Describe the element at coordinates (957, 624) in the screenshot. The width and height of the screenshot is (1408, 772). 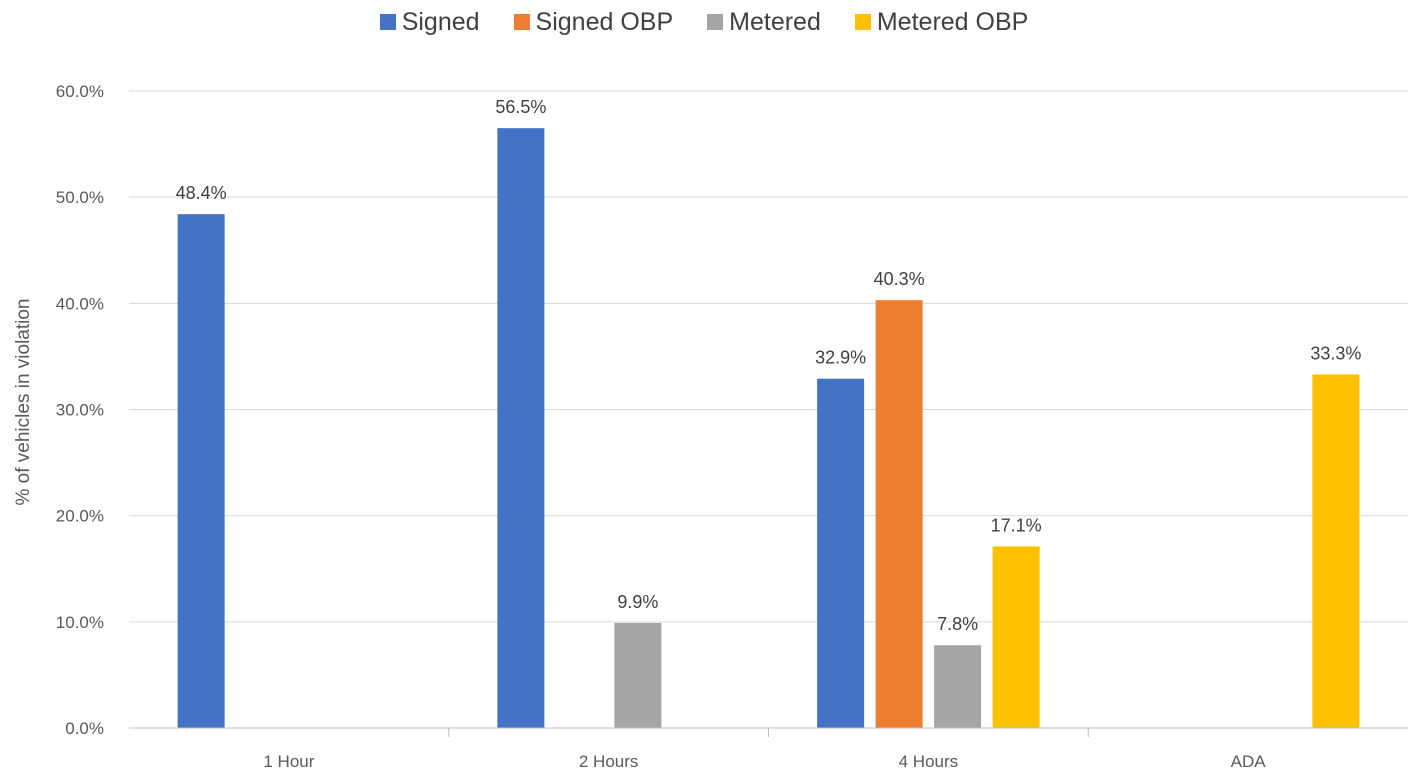
I see `data-label: 7.8%` at that location.